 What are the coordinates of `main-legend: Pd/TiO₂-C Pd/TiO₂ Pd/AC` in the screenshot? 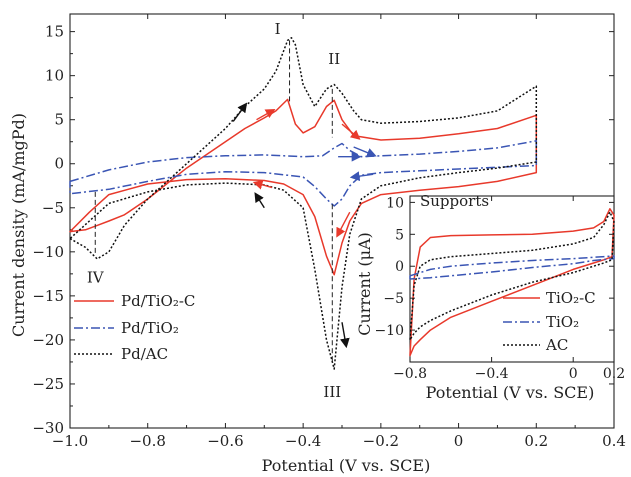 It's located at (134, 327).